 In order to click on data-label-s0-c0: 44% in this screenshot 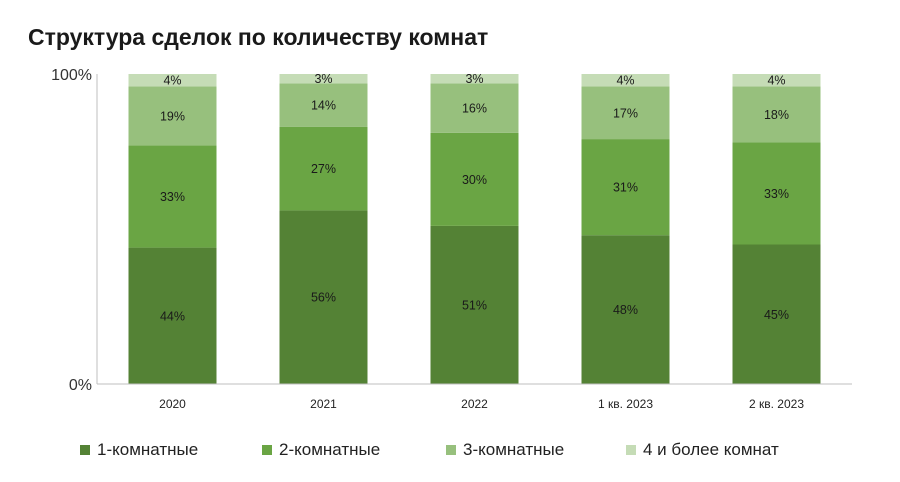, I will do `click(172, 316)`.